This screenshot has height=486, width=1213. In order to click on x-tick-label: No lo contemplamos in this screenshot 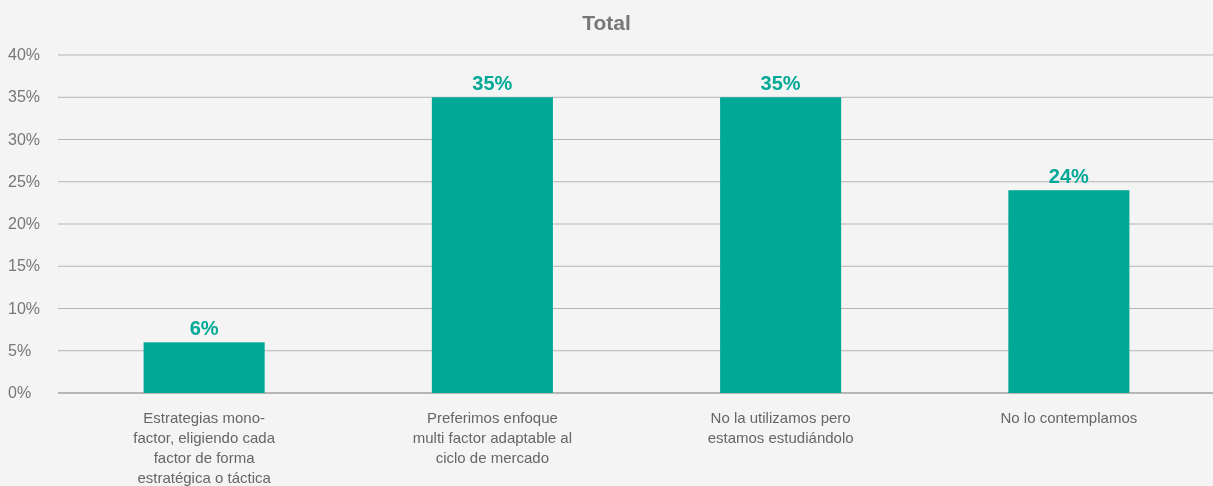, I will do `click(1069, 417)`.